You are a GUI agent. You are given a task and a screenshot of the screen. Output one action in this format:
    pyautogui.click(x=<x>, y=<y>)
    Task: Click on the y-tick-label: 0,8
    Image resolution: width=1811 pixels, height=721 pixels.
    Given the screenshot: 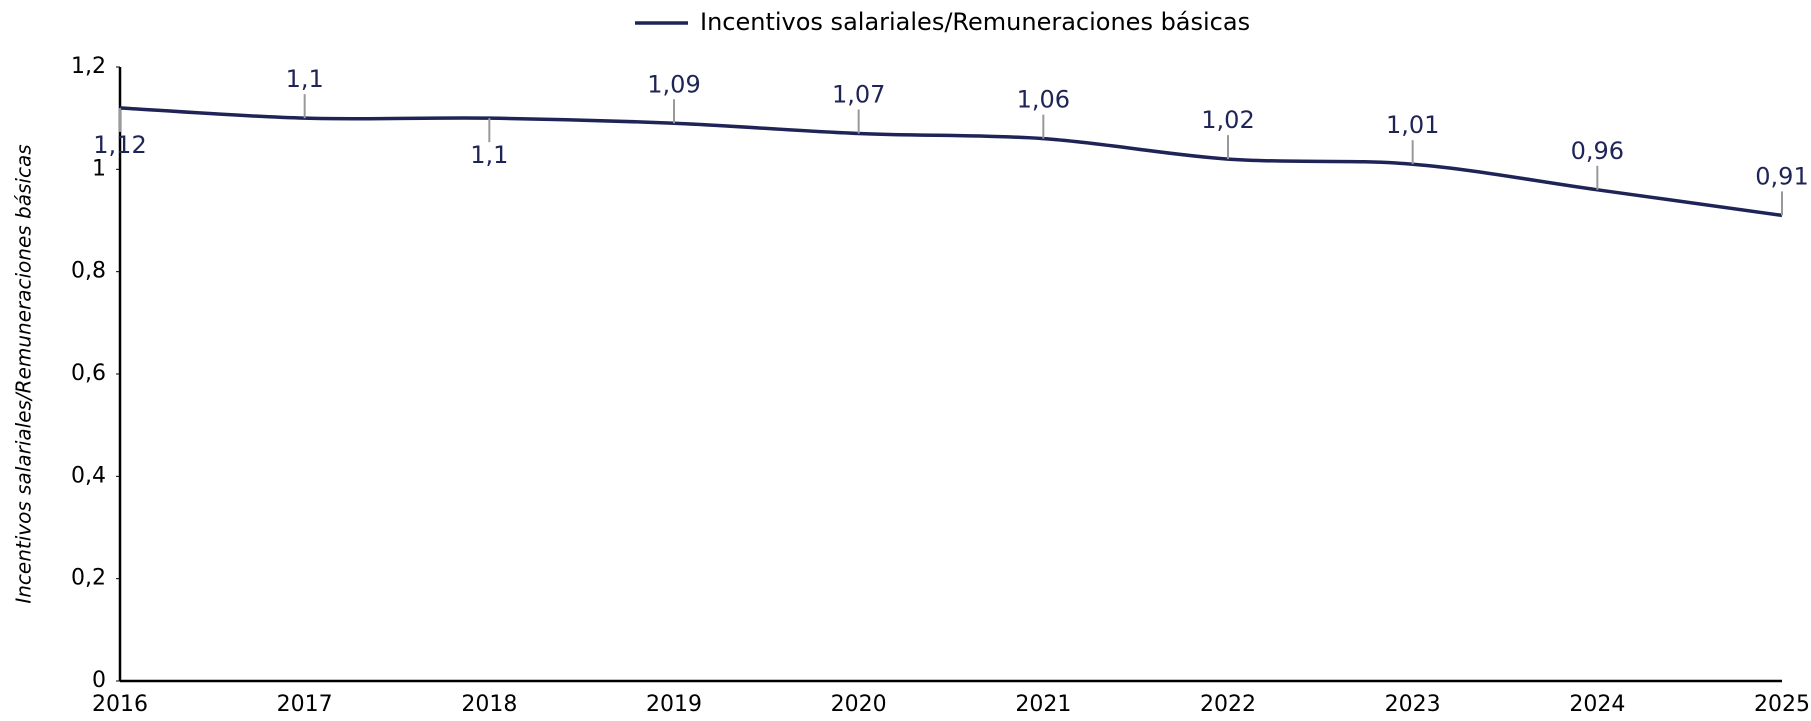 What is the action you would take?
    pyautogui.click(x=88, y=271)
    